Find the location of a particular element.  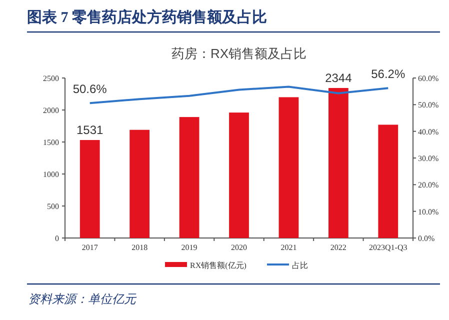

xtick: 2018 is located at coordinates (140, 247).